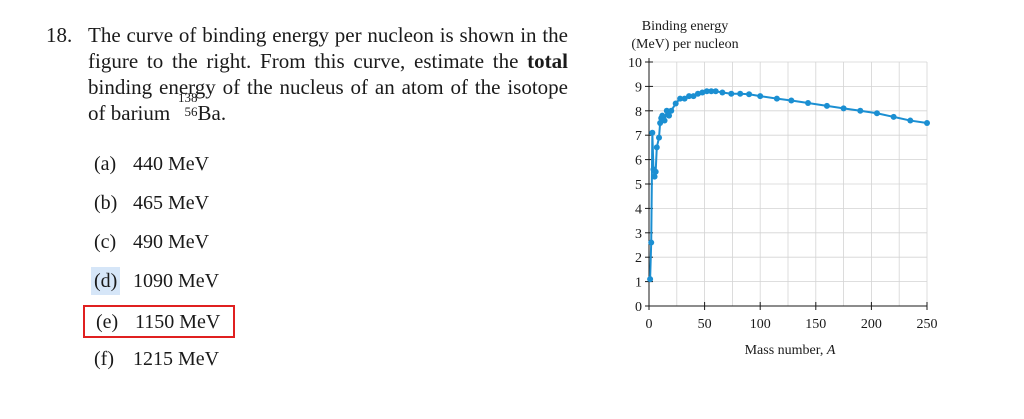 The image size is (1024, 419). I want to click on choice-letter: (d), so click(106, 281).